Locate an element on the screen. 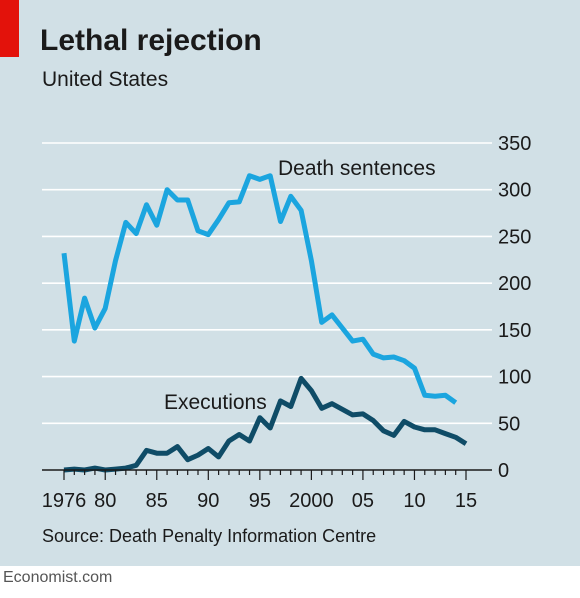 The height and width of the screenshot is (598, 580). executions-line is located at coordinates (265, 424).